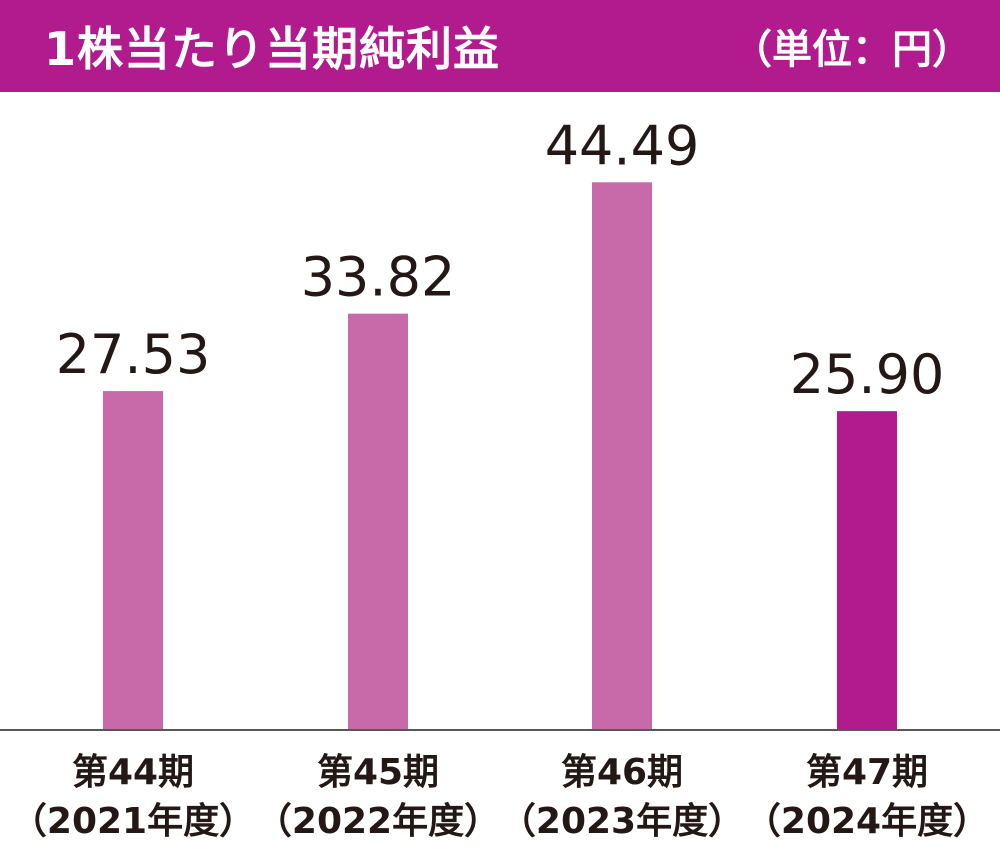 This screenshot has width=1000, height=847. What do you see at coordinates (133, 772) in the screenshot?
I see `category-label-period-1: 第44期` at bounding box center [133, 772].